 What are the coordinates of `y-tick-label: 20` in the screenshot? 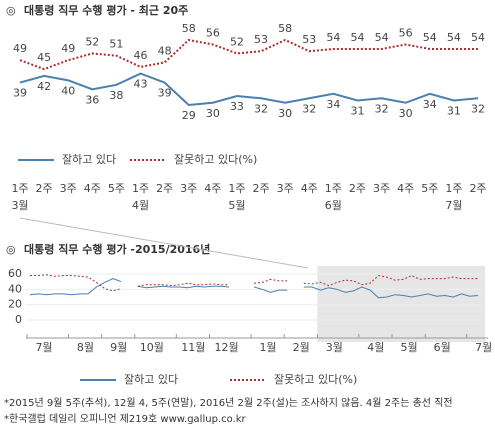 It's located at (15, 304).